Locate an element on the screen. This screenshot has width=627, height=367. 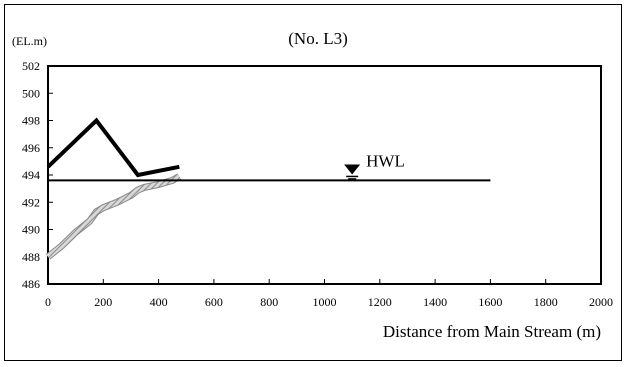
x-axis-label: Distance from Main Stream (m) is located at coordinates (492, 331).